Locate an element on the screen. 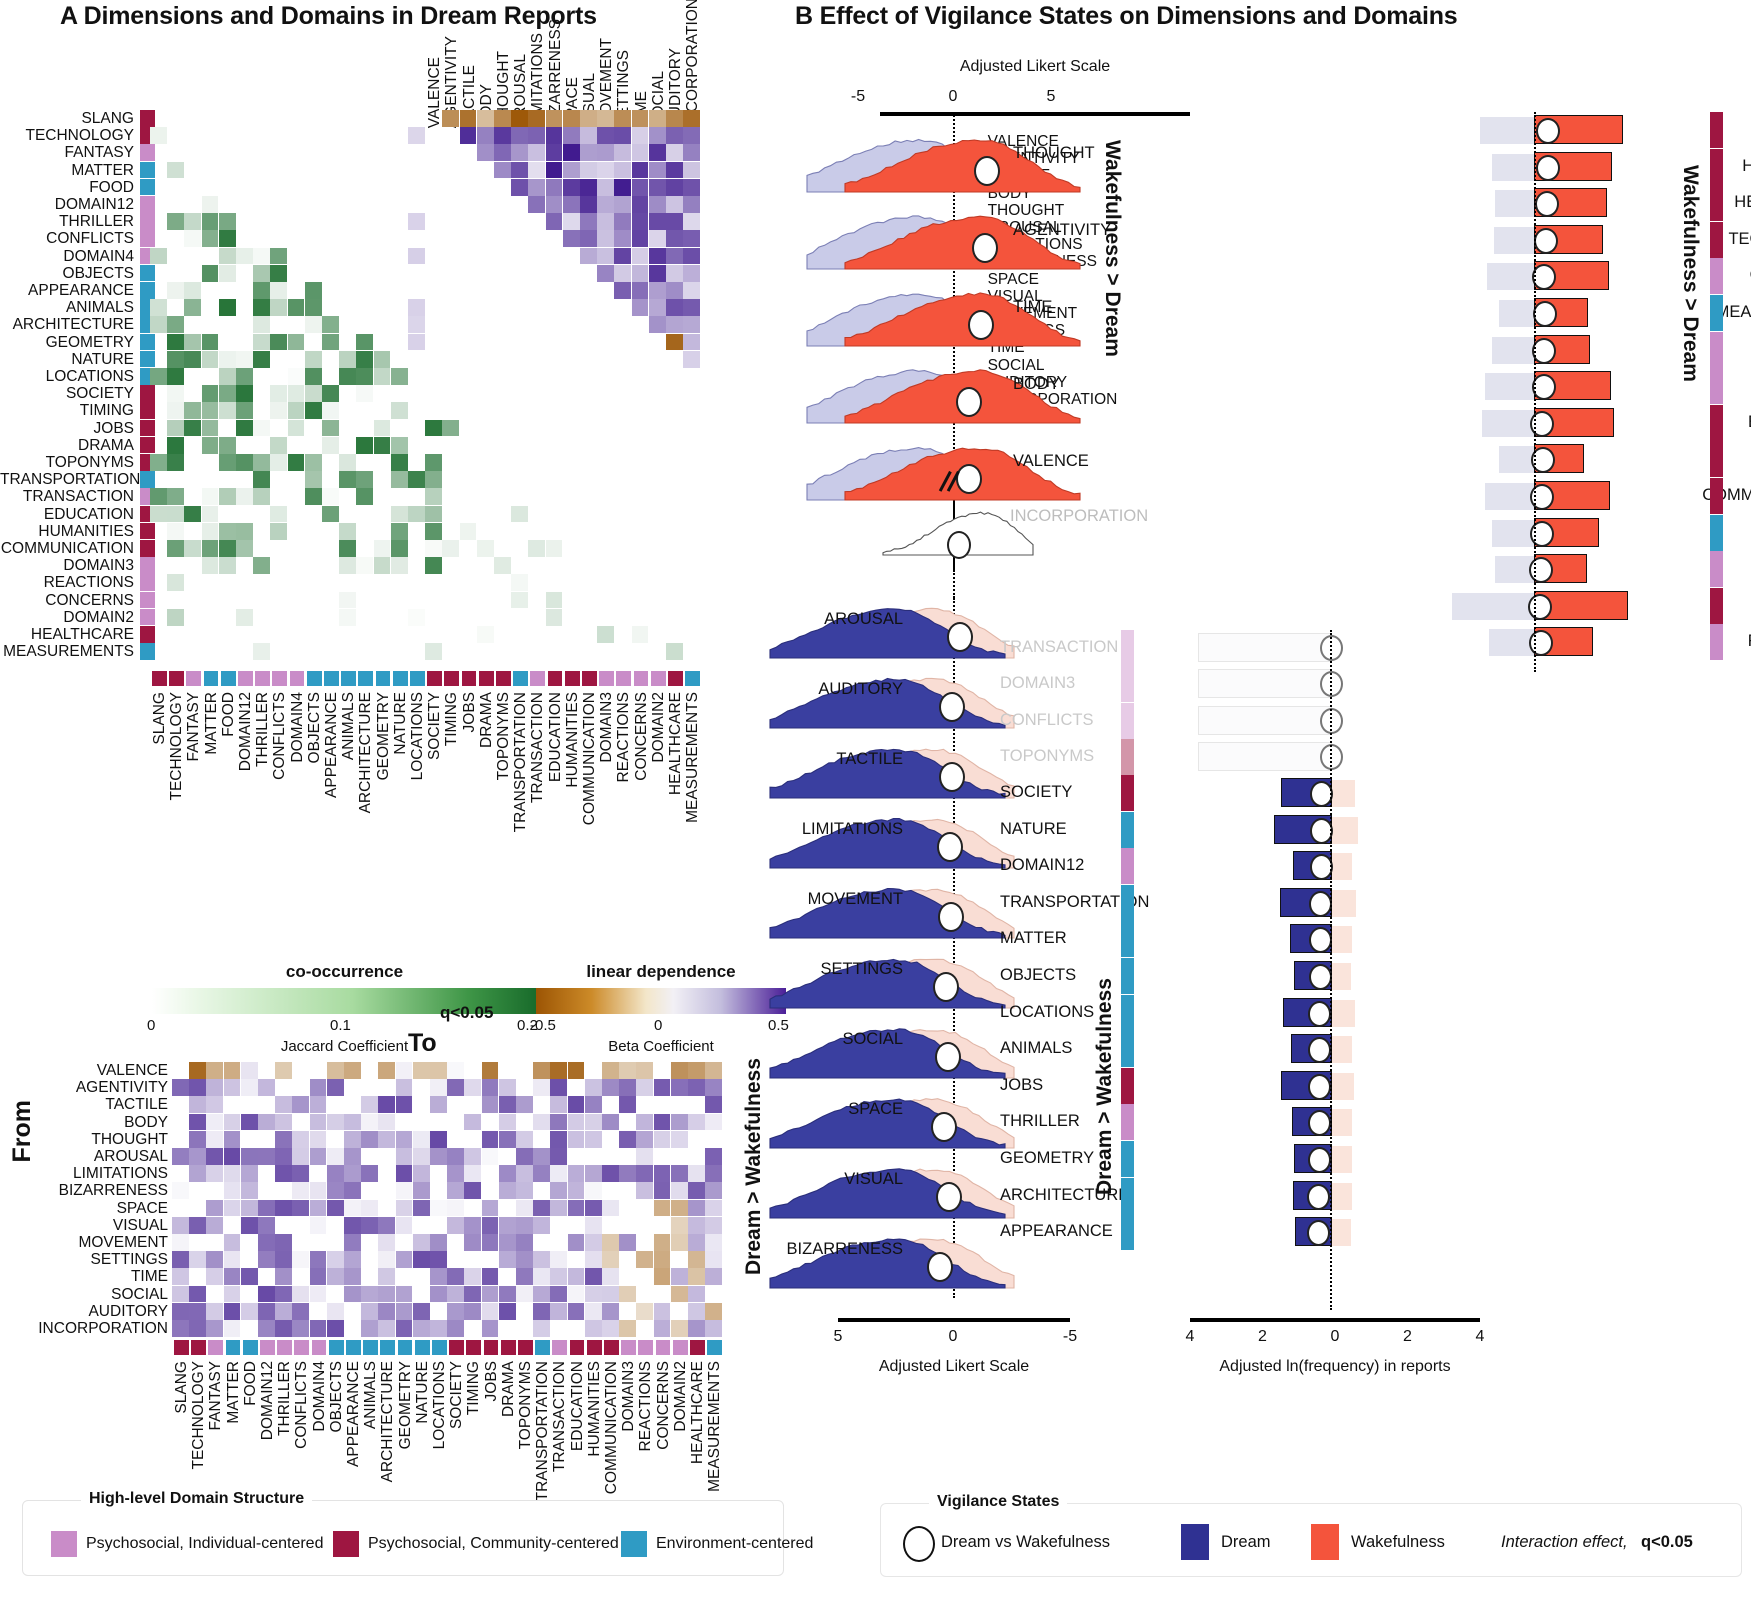  likert-tick-top-0: -5 is located at coordinates (858, 96).